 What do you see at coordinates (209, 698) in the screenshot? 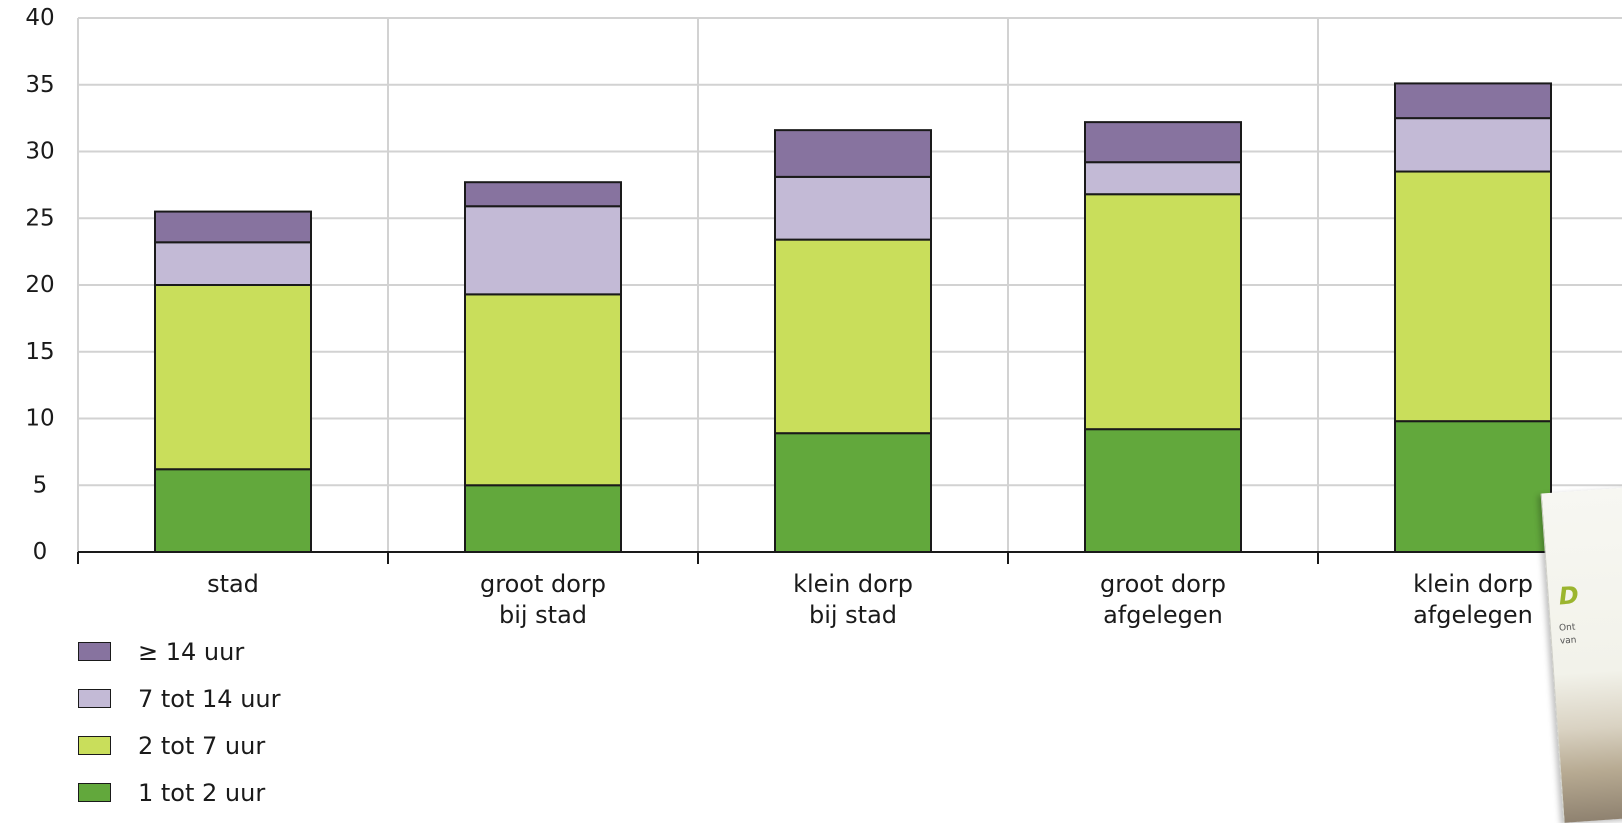
I see `legend-label: 7 tot 14 uur` at bounding box center [209, 698].